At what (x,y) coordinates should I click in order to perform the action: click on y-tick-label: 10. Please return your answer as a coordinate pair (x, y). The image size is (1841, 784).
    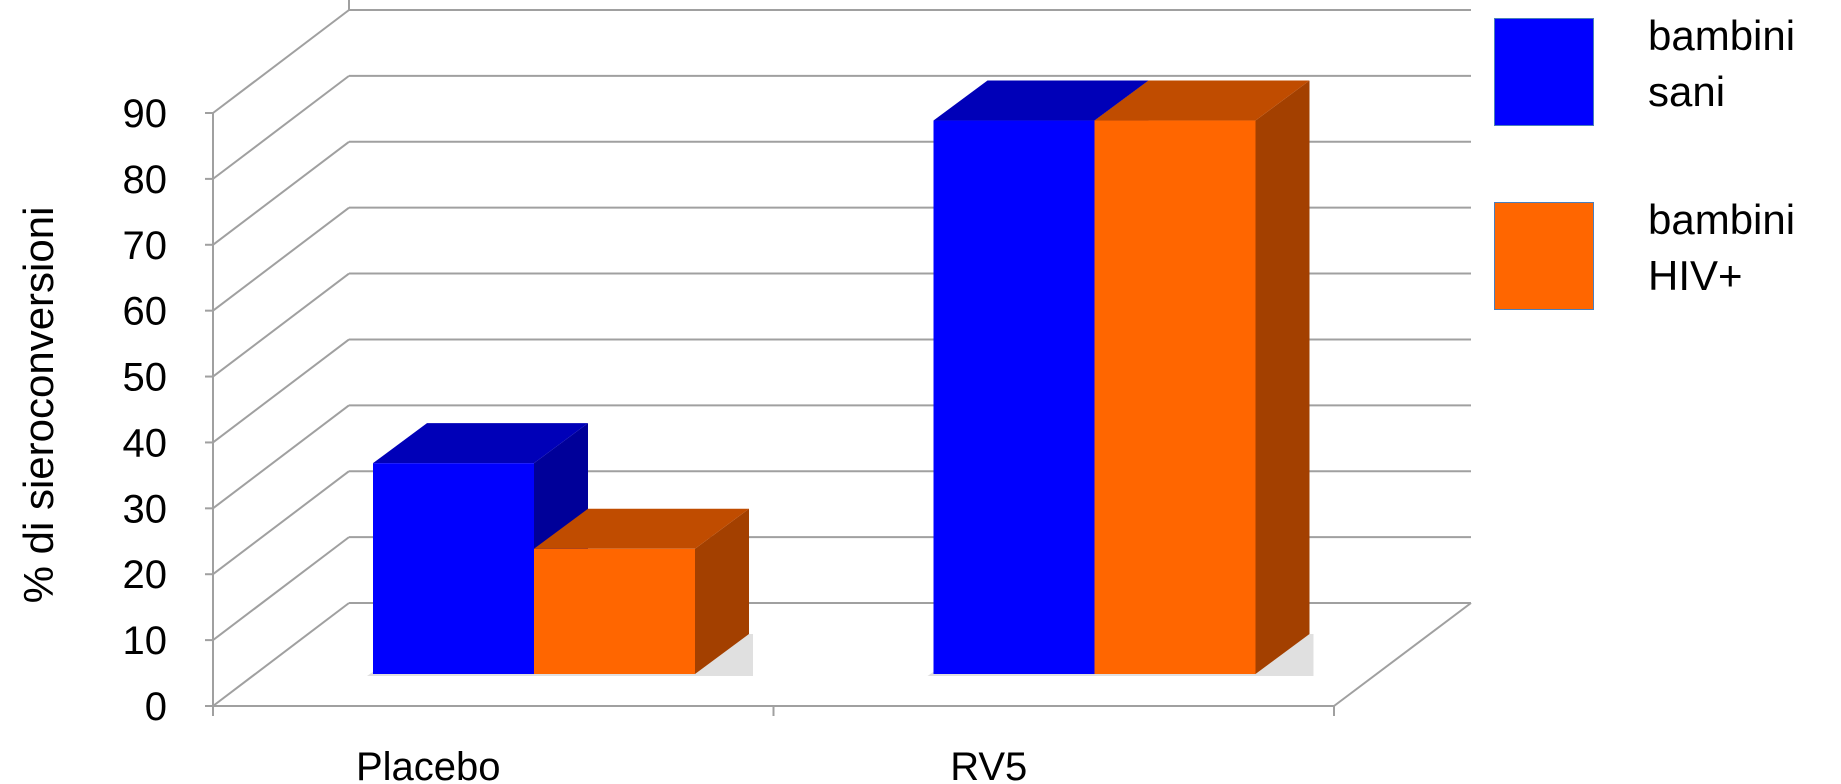
    Looking at the image, I should click on (145, 641).